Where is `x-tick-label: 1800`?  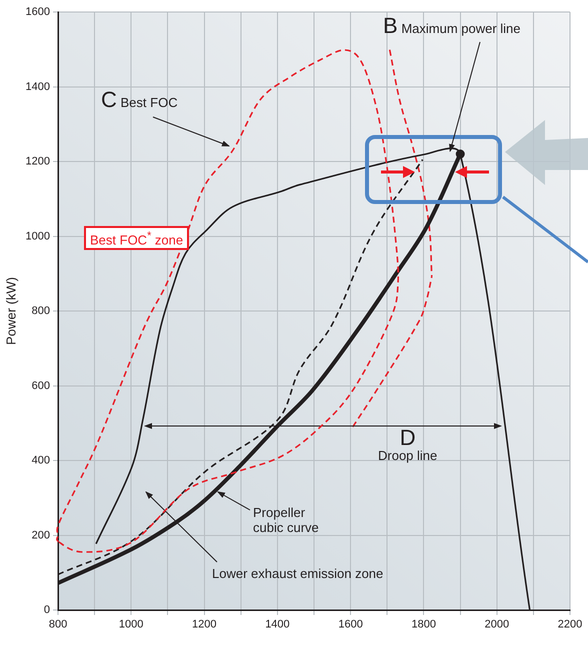
x-tick-label: 1800 is located at coordinates (423, 624).